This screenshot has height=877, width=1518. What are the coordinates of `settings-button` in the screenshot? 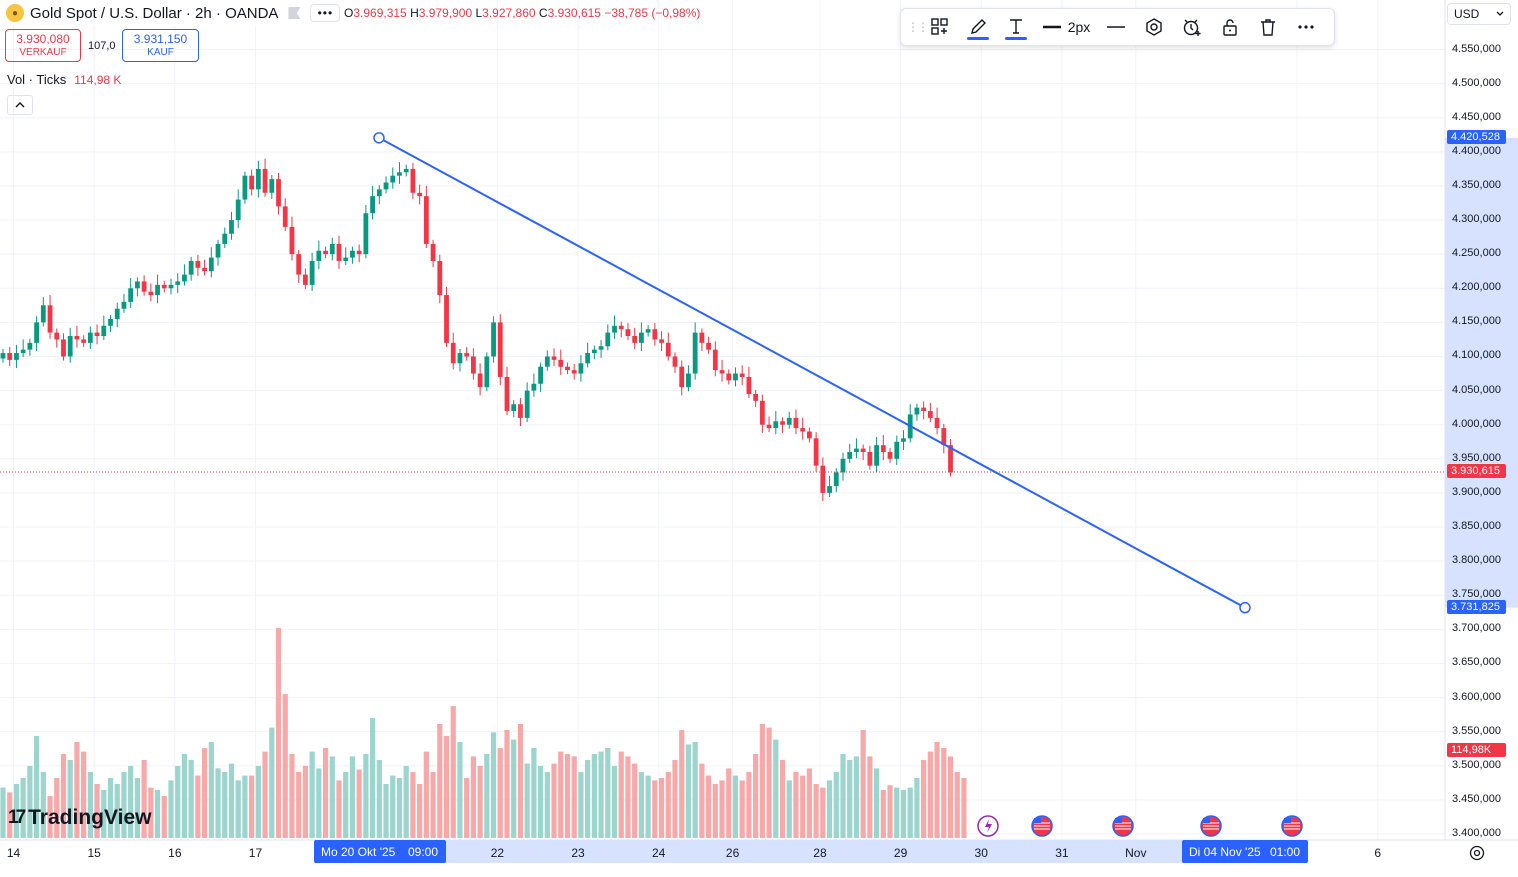 It's located at (1154, 27).